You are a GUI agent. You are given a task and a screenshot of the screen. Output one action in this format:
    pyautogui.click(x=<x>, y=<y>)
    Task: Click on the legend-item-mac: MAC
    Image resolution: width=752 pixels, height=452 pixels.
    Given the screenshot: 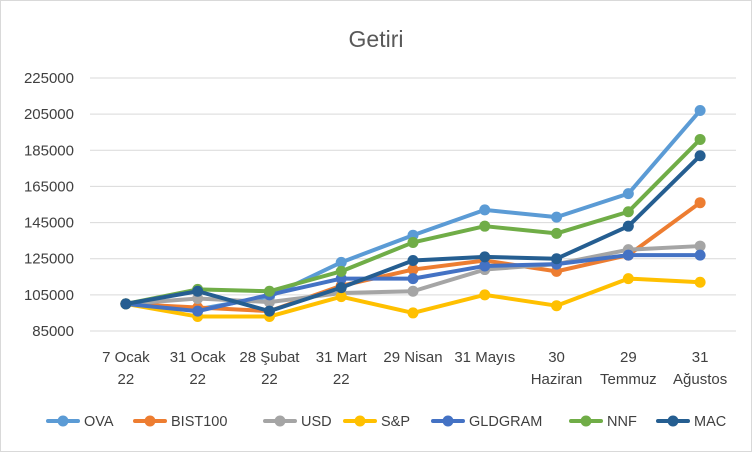 What is the action you would take?
    pyautogui.click(x=691, y=422)
    